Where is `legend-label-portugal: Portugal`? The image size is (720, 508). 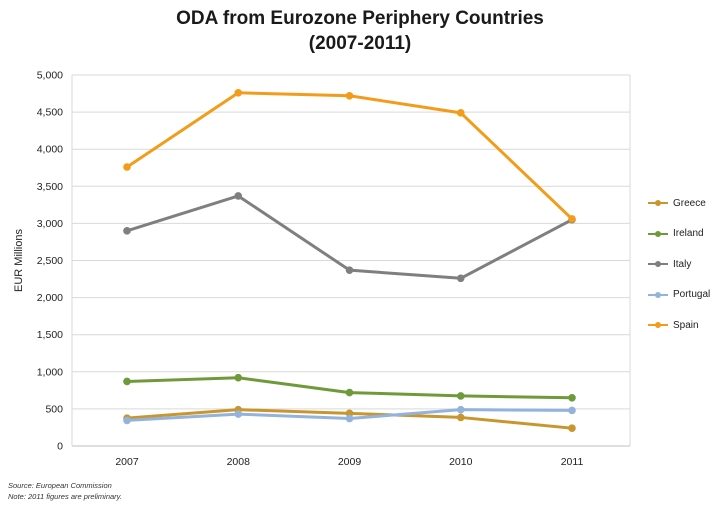 legend-label-portugal: Portugal is located at coordinates (692, 295).